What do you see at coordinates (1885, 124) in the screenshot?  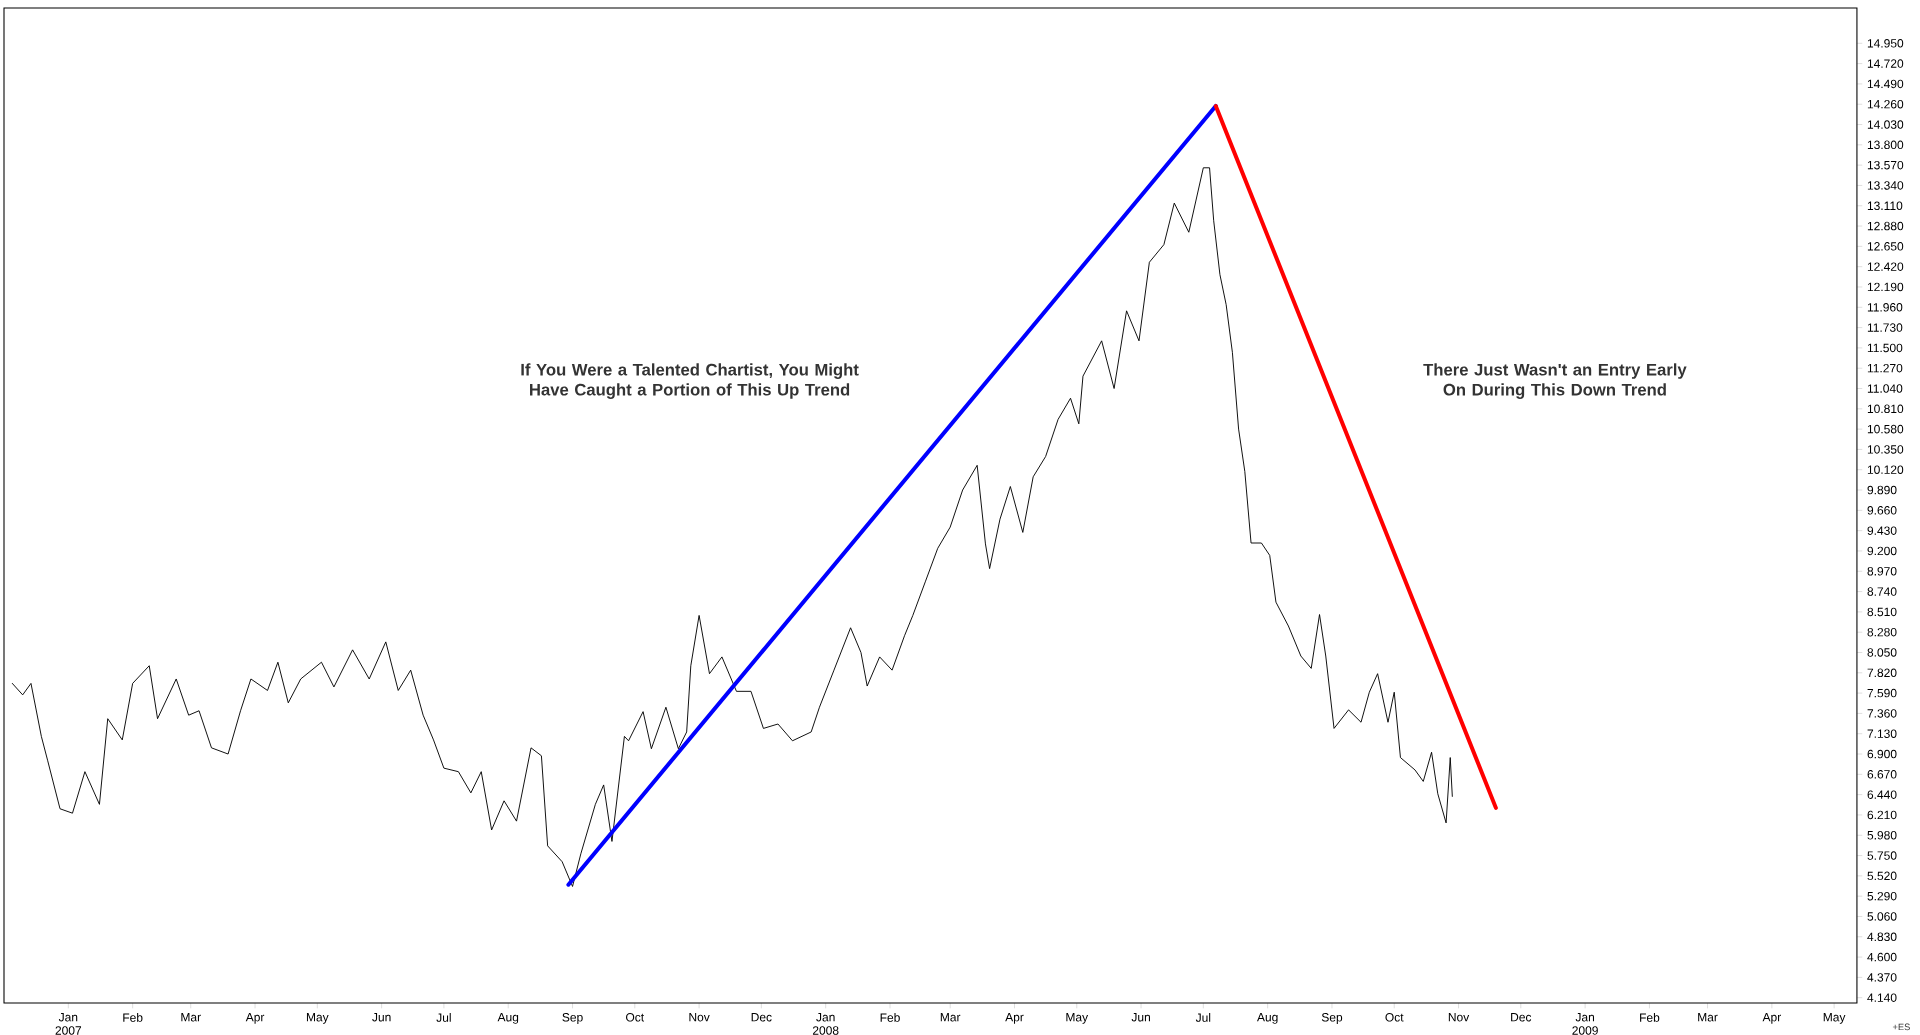 I see `y-tick-label: 14.030` at bounding box center [1885, 124].